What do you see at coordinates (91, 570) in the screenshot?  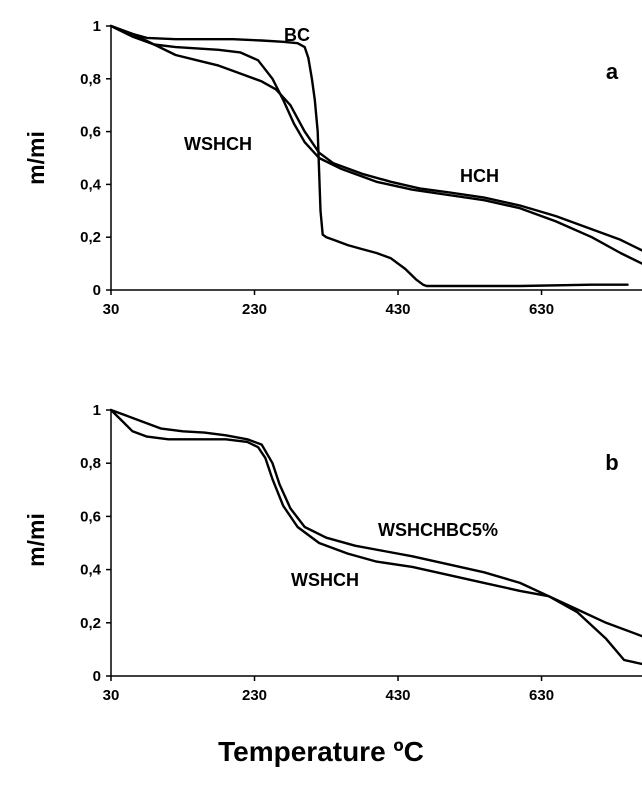 I see `panel-b-y-tick-label: 0,4` at bounding box center [91, 570].